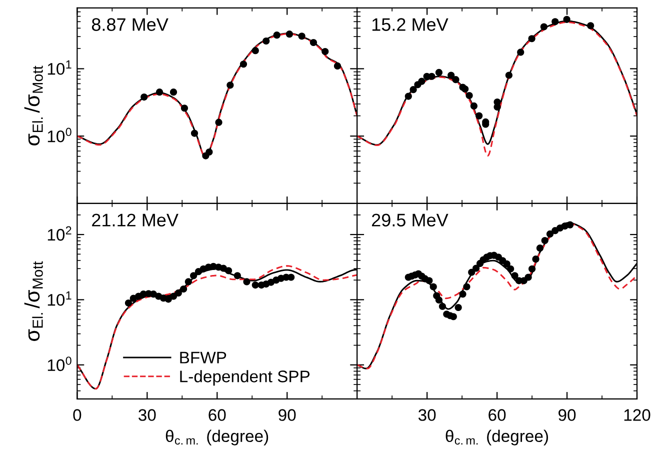  What do you see at coordinates (60, 233) in the screenshot?
I see `y-tick-label: 10$^{2}$` at bounding box center [60, 233].